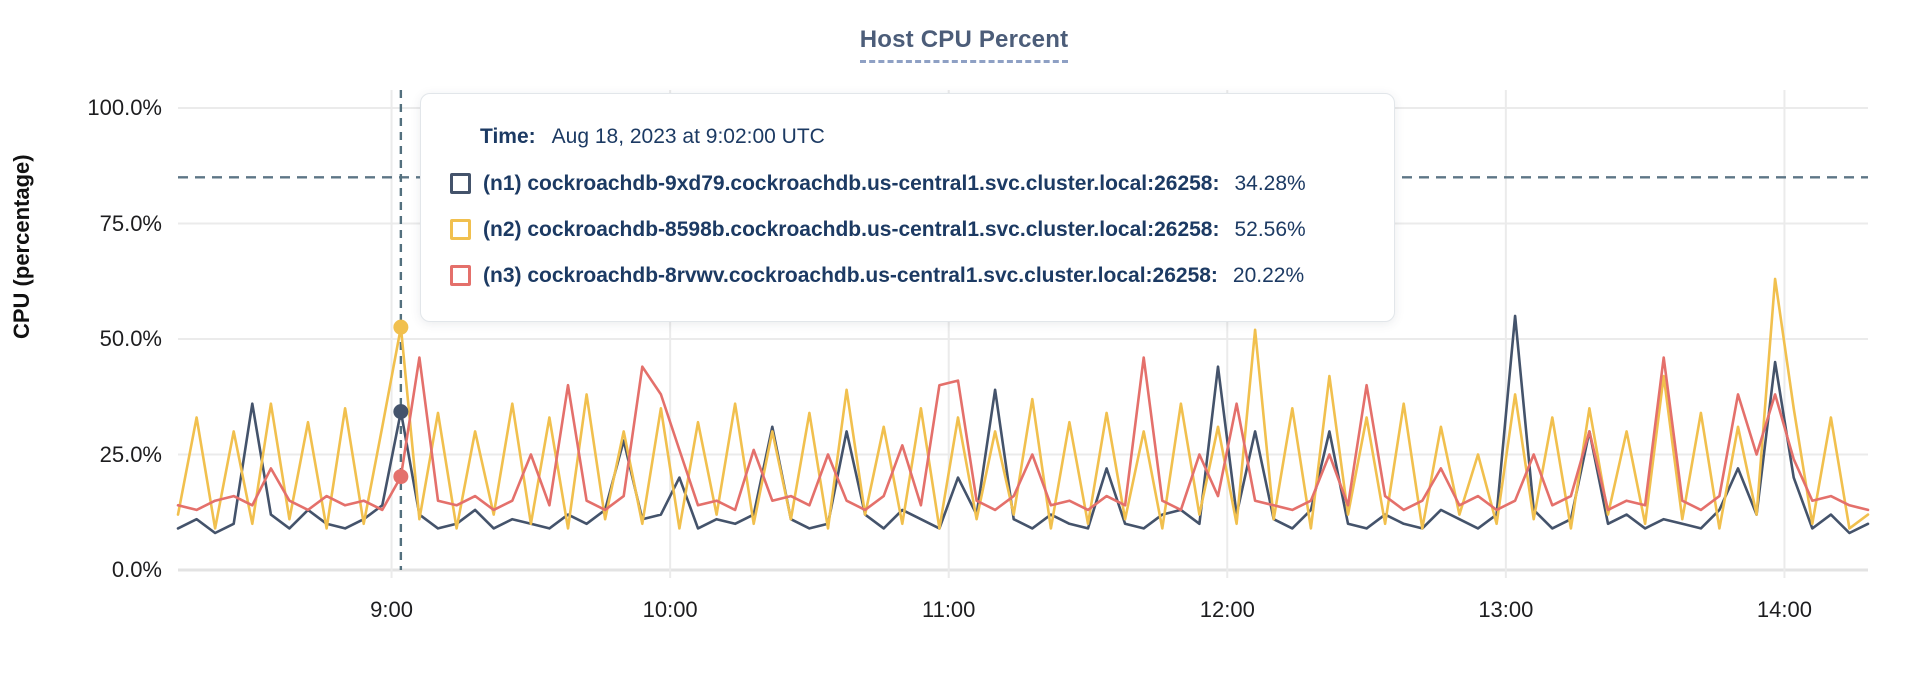 The height and width of the screenshot is (696, 1928). I want to click on hover-point-n3, so click(401, 477).